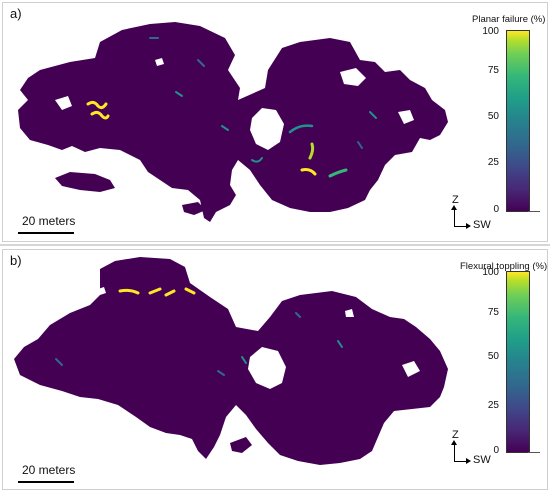  I want to click on yellow-zone-b3, so click(170, 293).